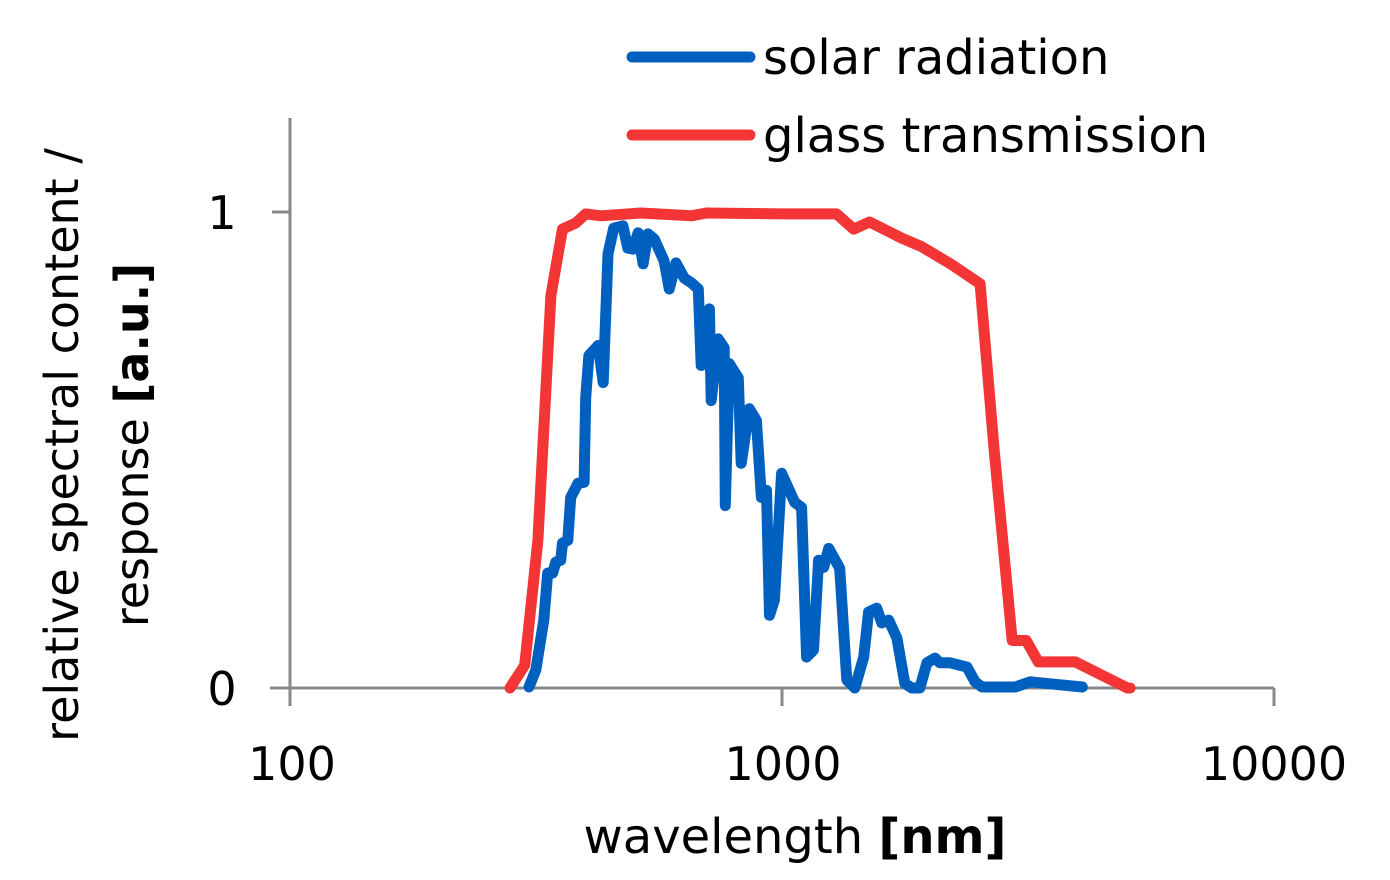 The height and width of the screenshot is (880, 1390). What do you see at coordinates (132, 333) in the screenshot?
I see `y-axis-title-unit: [a.u.]` at bounding box center [132, 333].